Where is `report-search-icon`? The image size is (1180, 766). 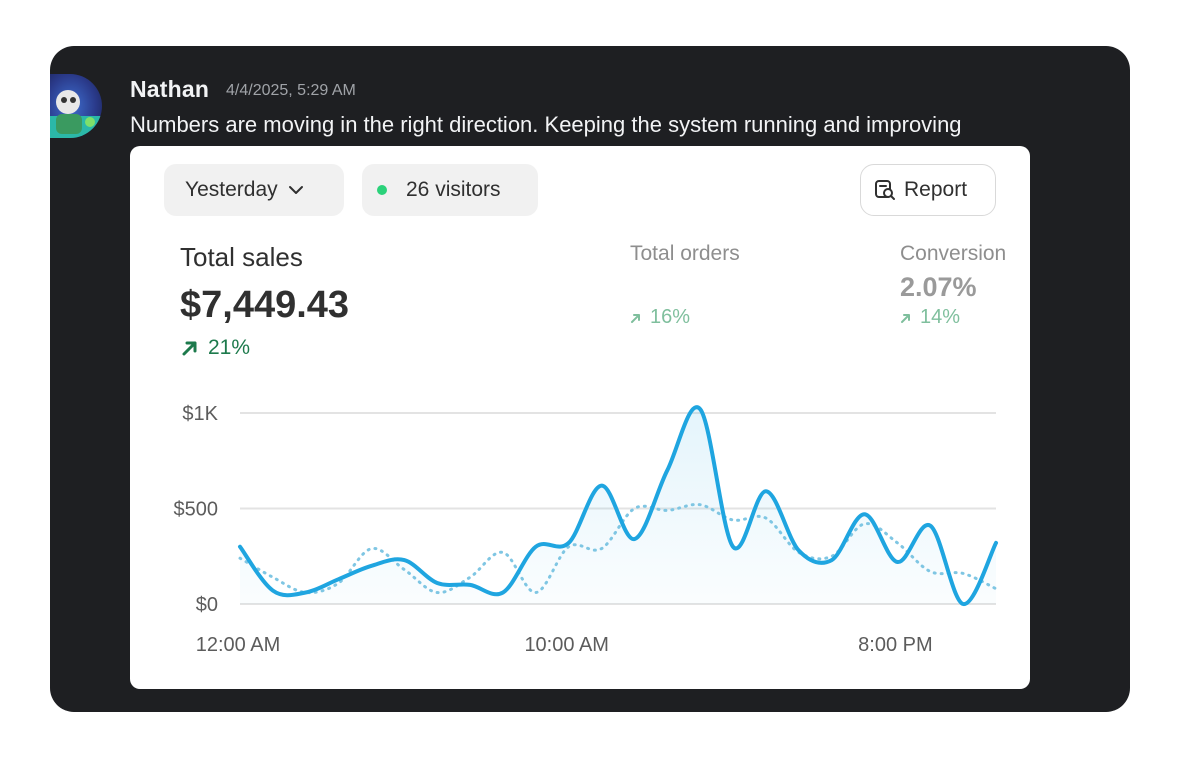 report-search-icon is located at coordinates (885, 190).